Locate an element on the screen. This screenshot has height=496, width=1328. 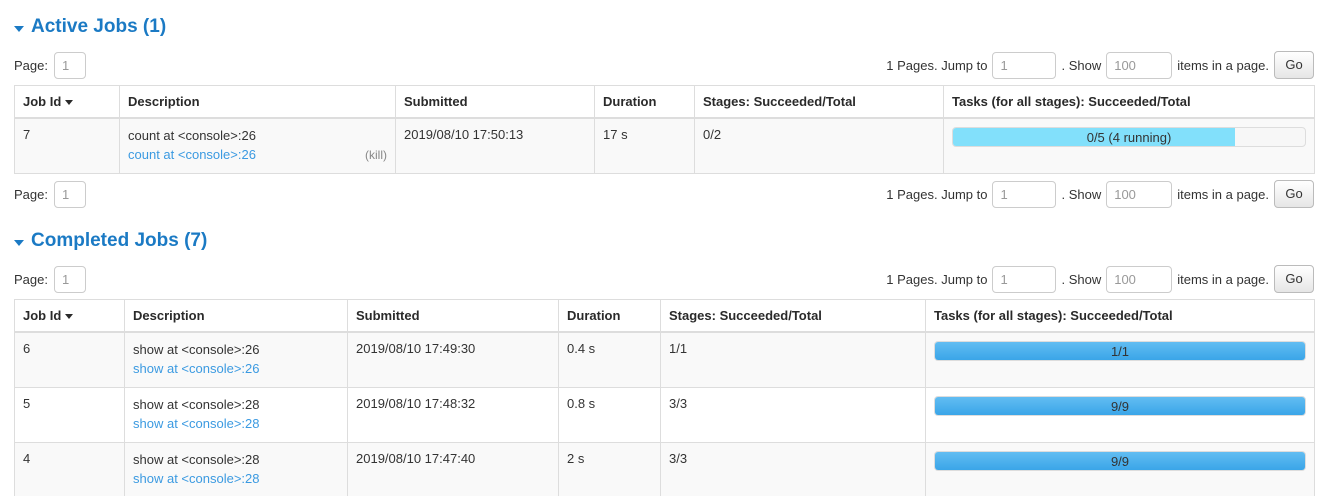
cell-submitted: 2019/08/10 17:48:32 is located at coordinates (453, 415).